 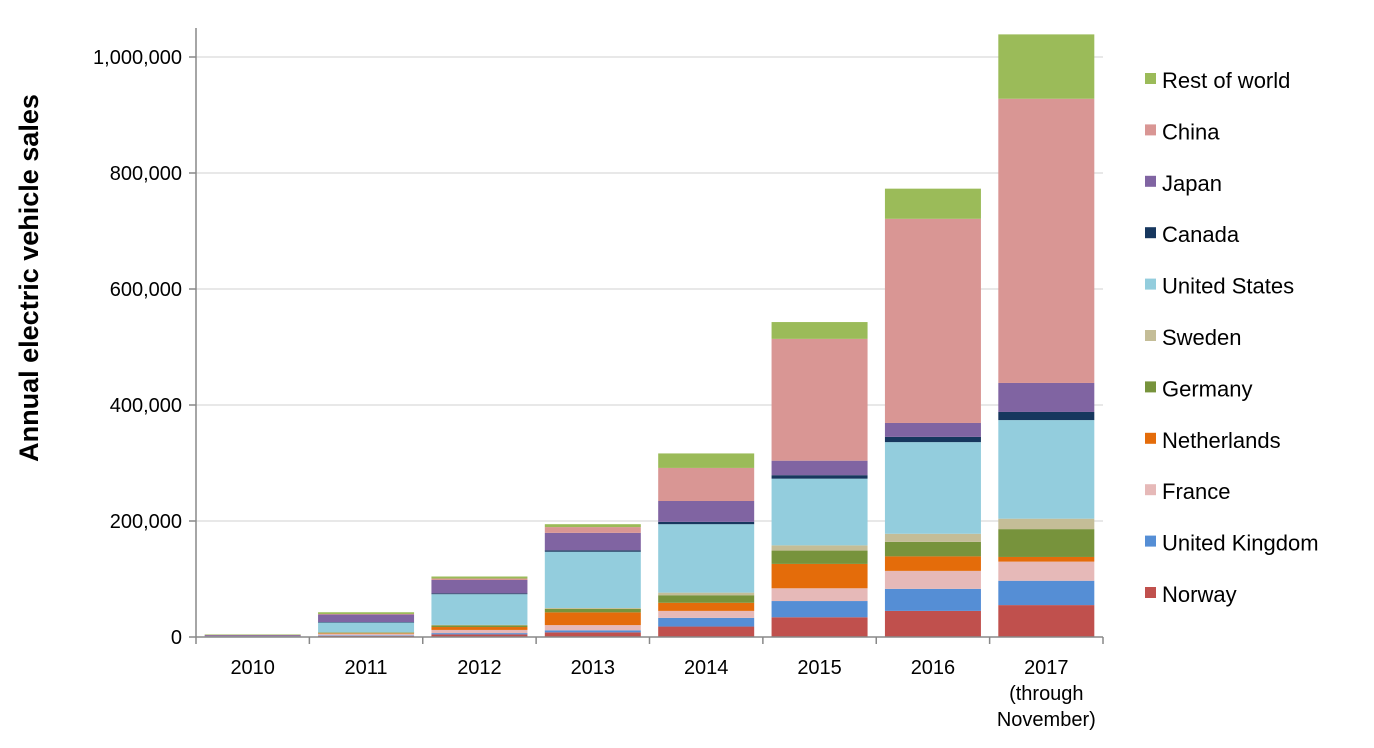 What do you see at coordinates (1046, 621) in the screenshot?
I see `bar-segment-norway: Norway: 55000` at bounding box center [1046, 621].